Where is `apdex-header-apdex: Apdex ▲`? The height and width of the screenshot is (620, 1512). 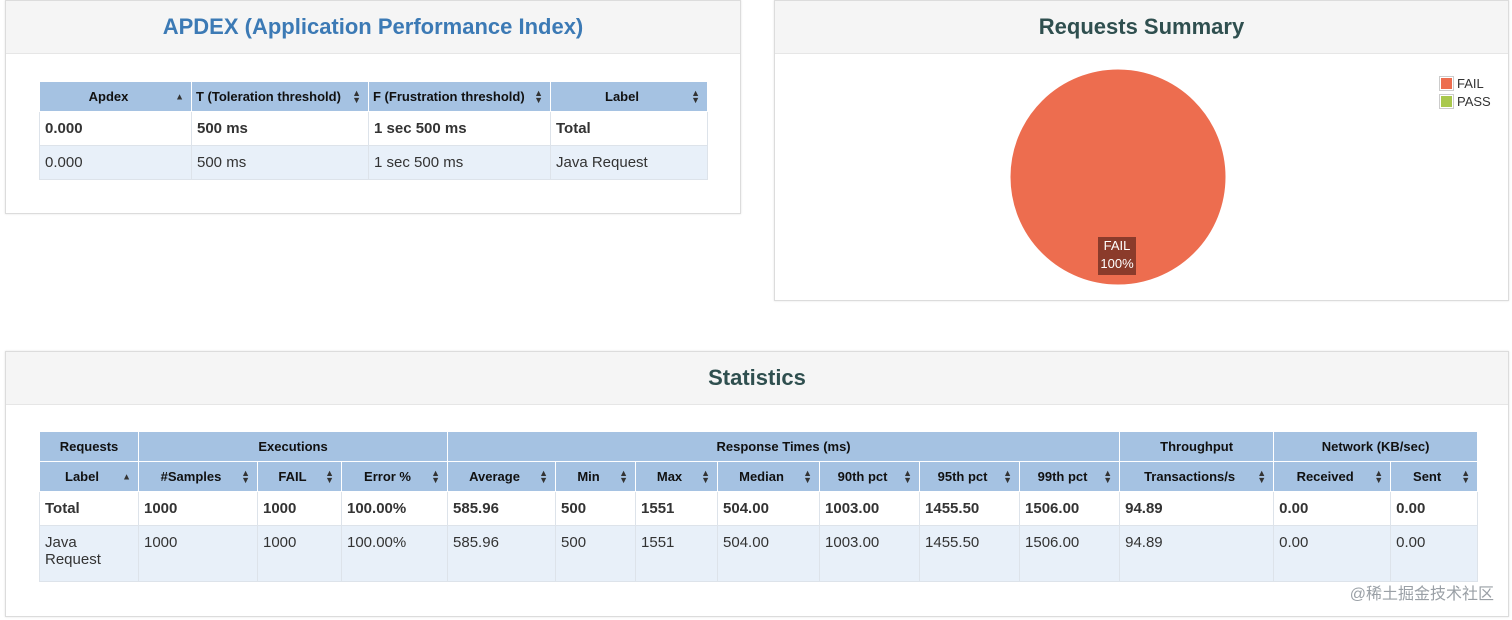 apdex-header-apdex: Apdex ▲ is located at coordinates (115, 96).